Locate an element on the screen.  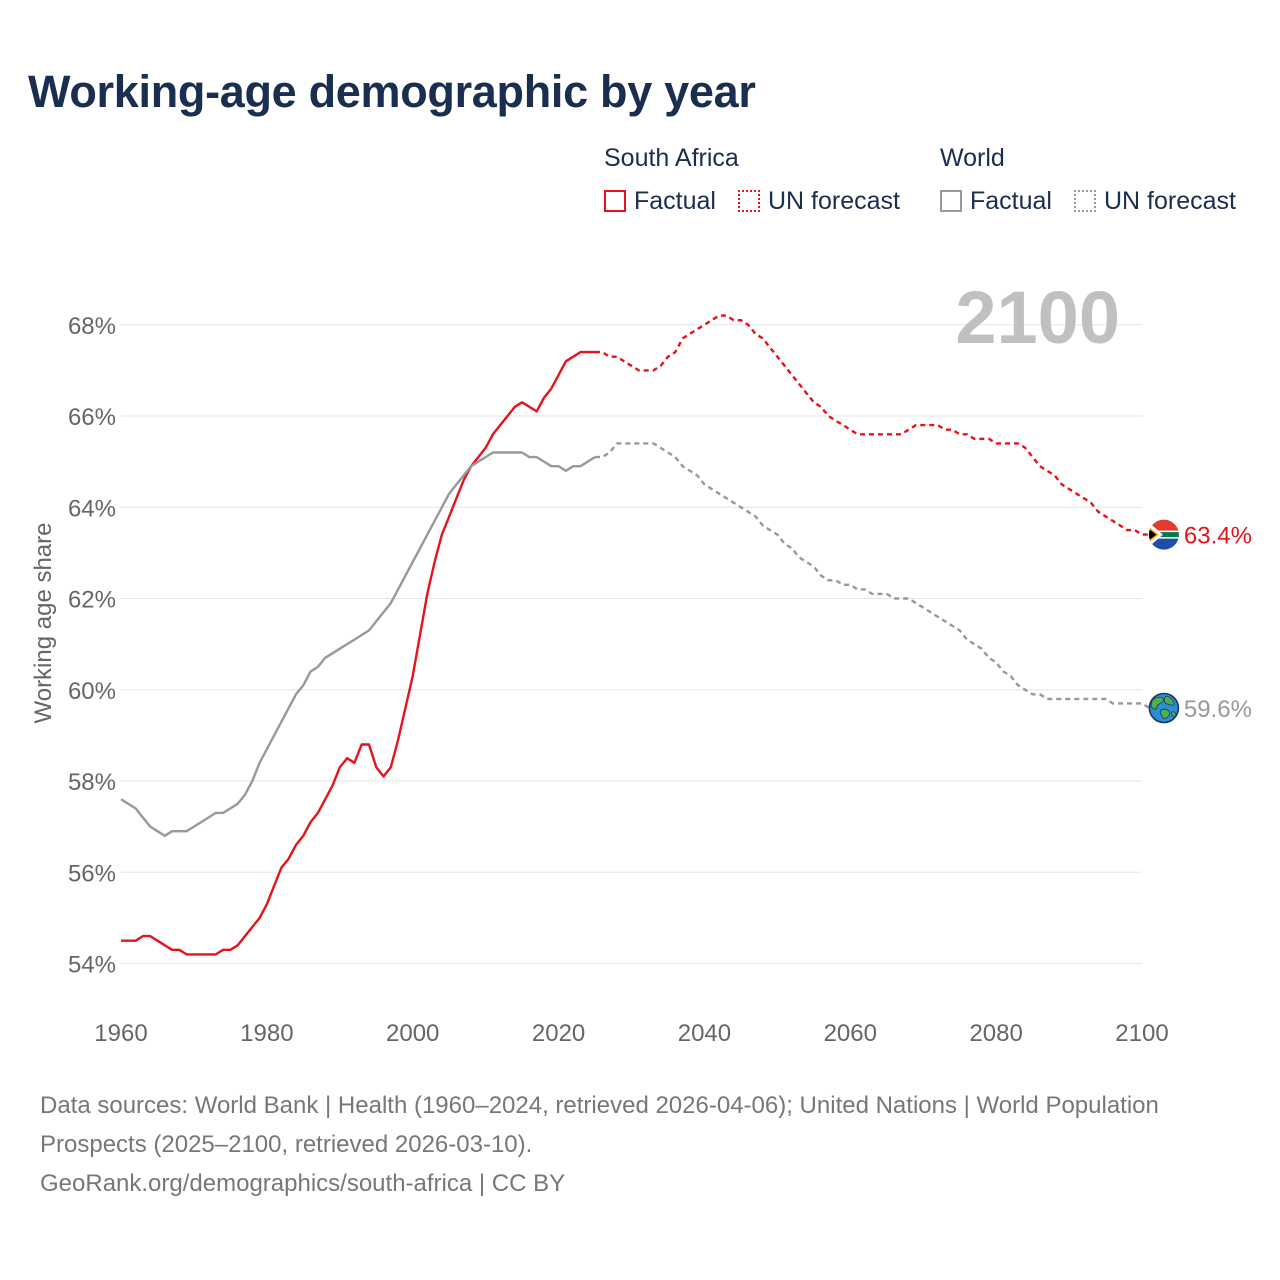
world-factual-line is located at coordinates (358, 644).